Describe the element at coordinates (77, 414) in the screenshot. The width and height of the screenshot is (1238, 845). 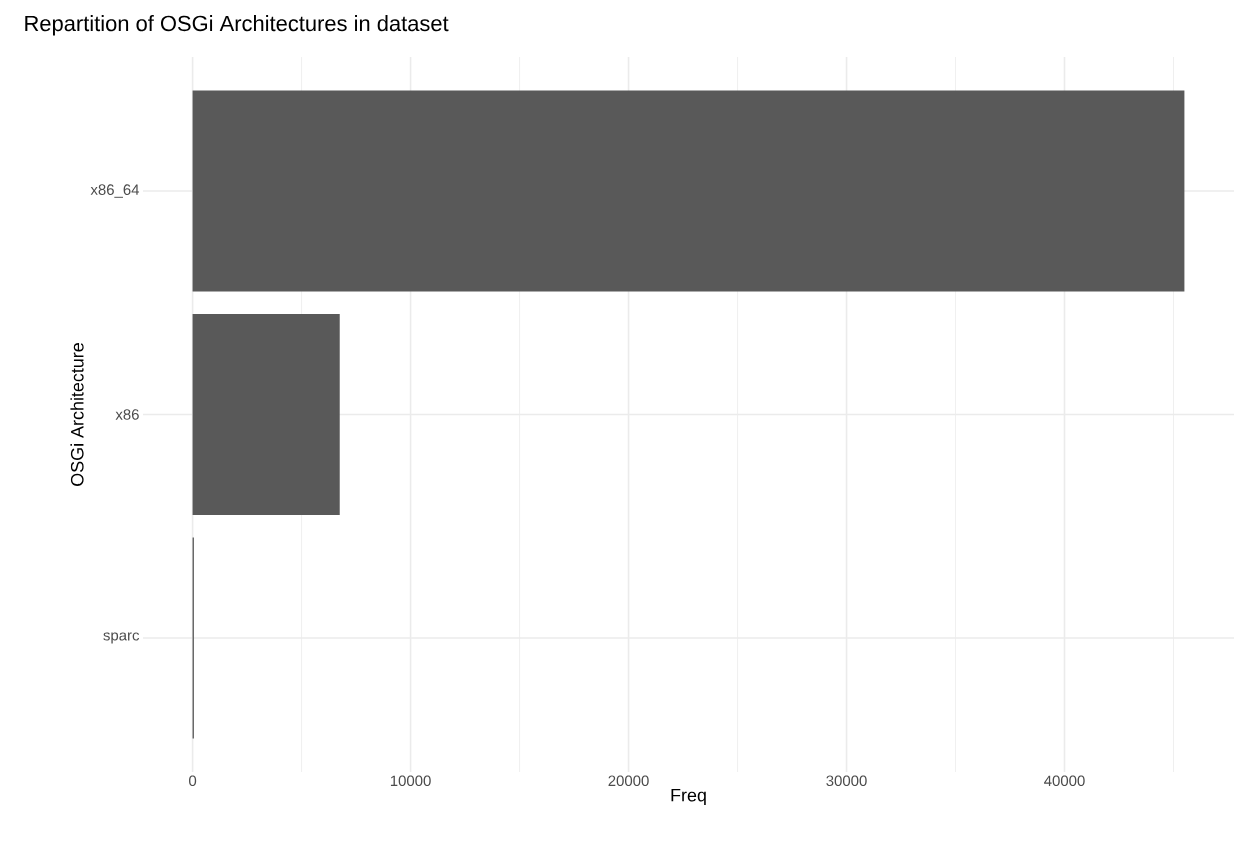
I see `y-axis-title: OSGi Architecture` at that location.